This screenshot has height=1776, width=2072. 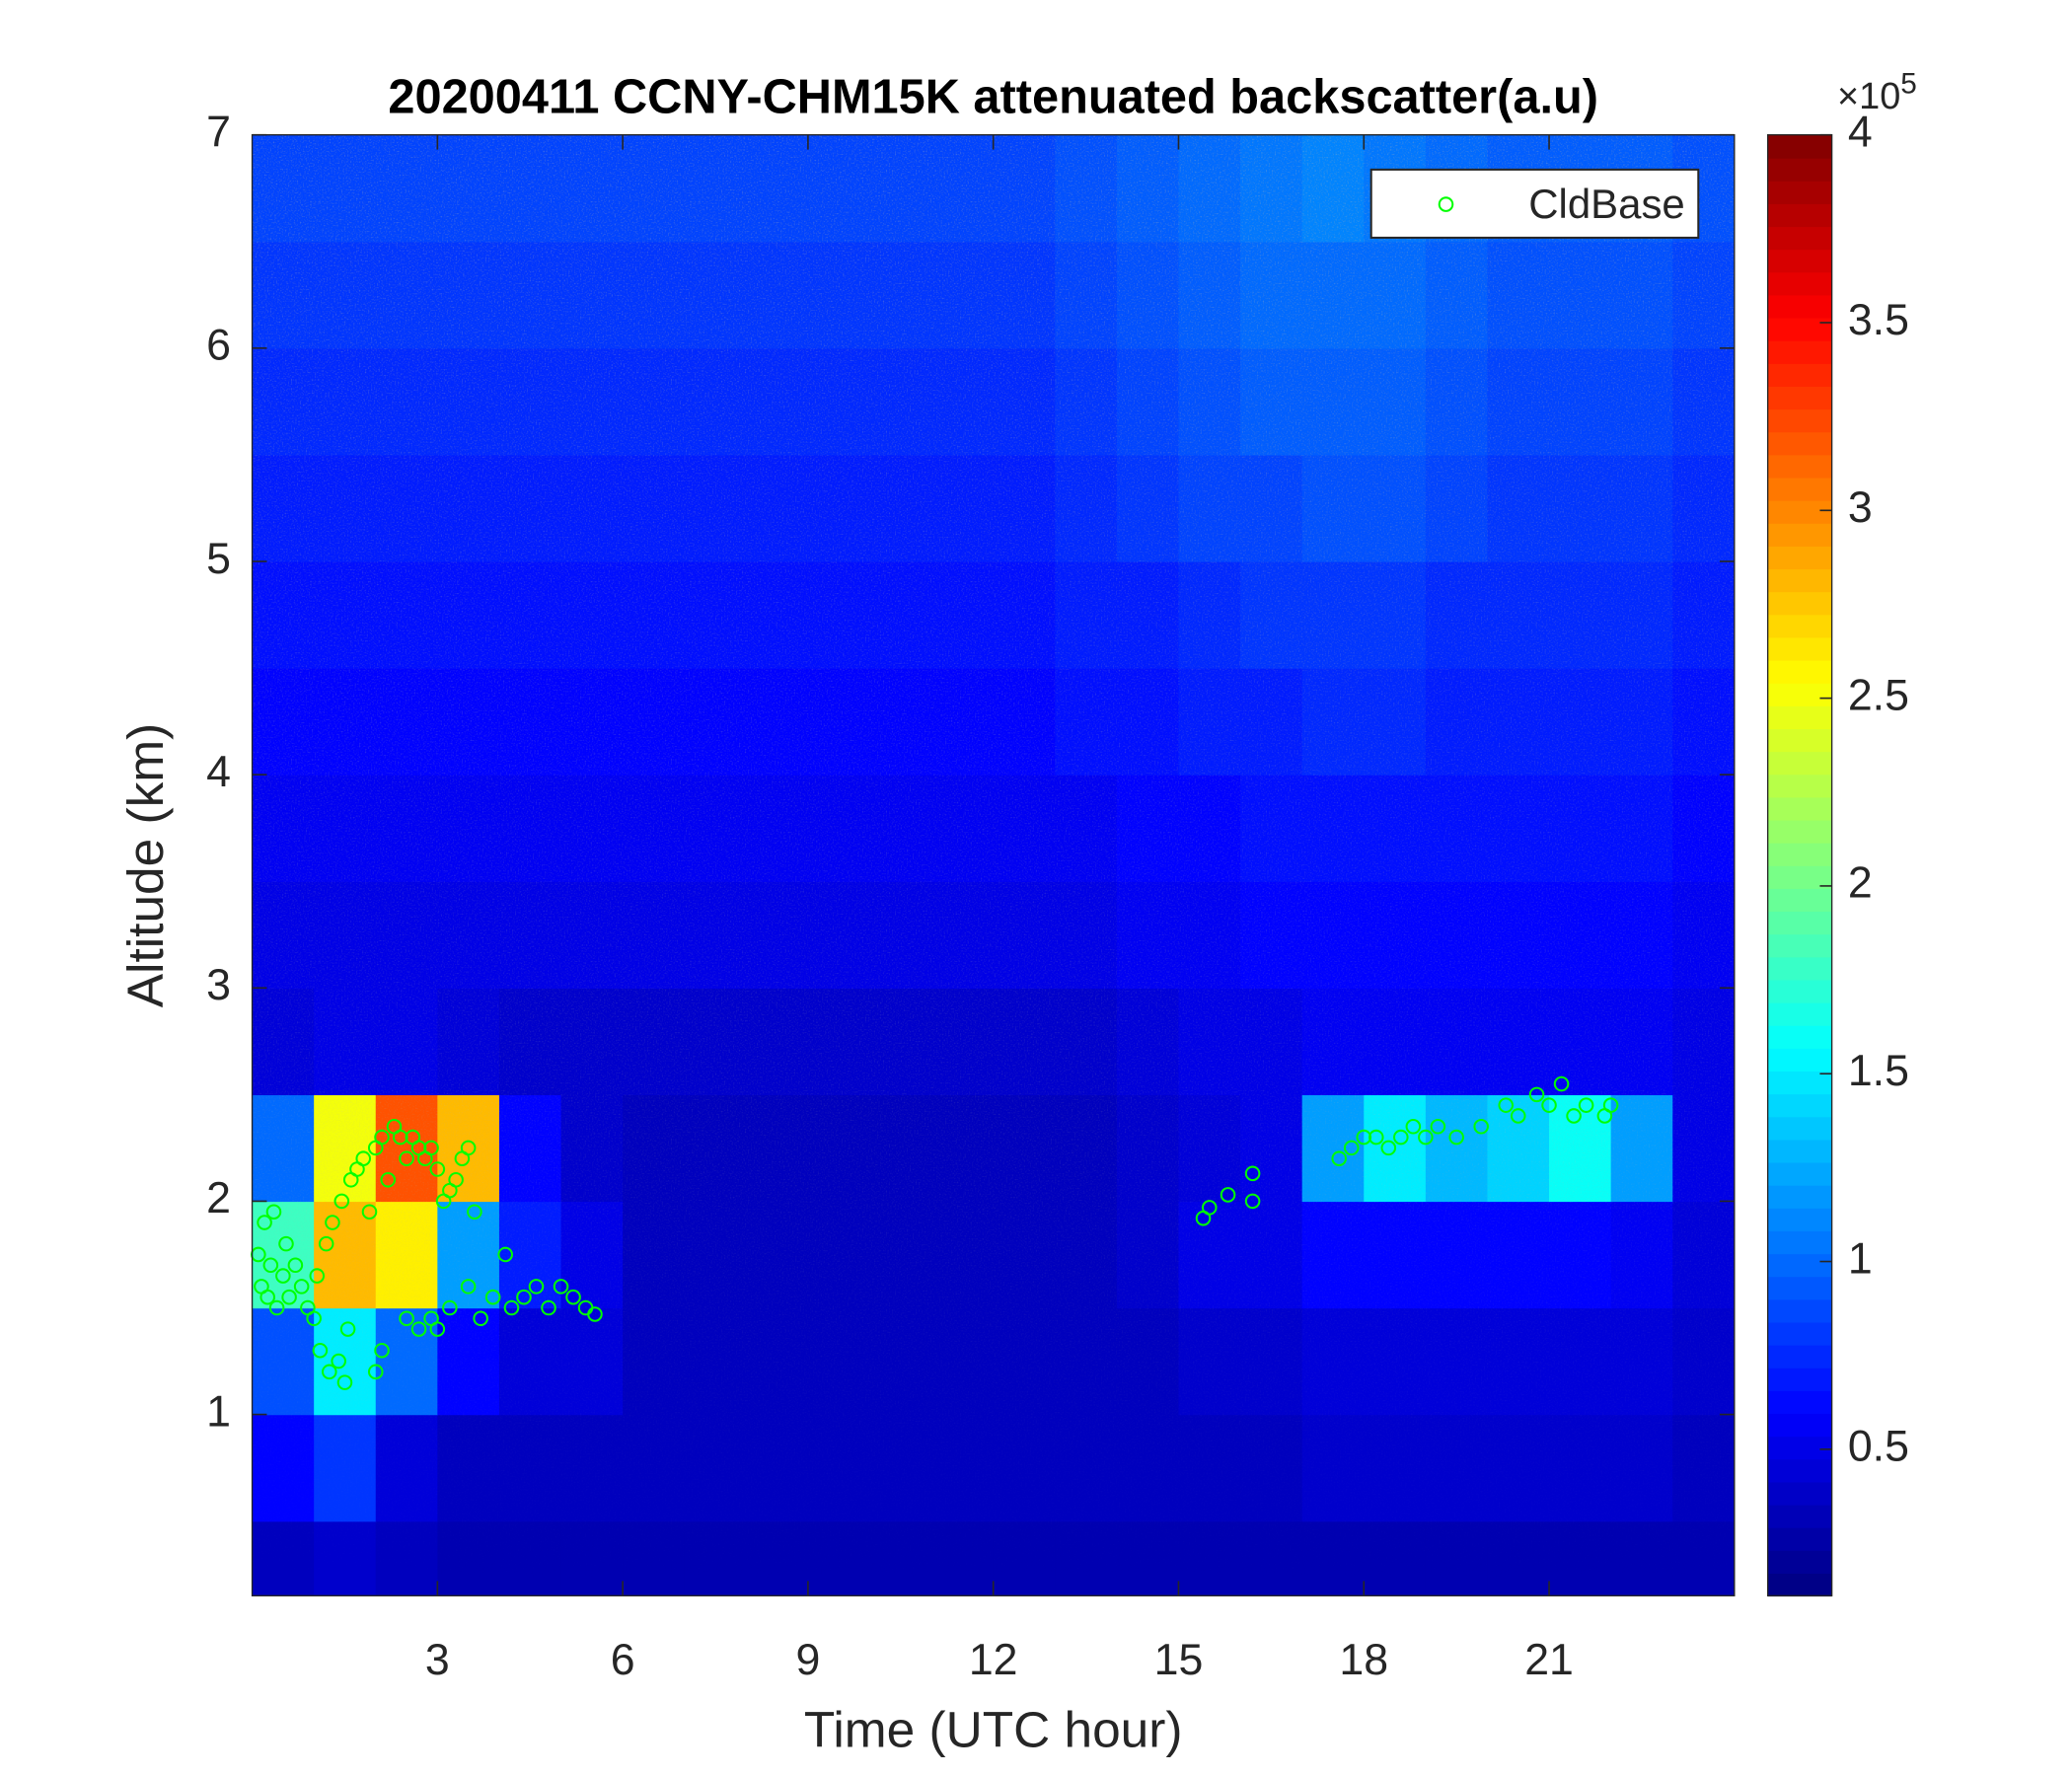 What do you see at coordinates (1179, 1660) in the screenshot?
I see `x-tick-label: 15` at bounding box center [1179, 1660].